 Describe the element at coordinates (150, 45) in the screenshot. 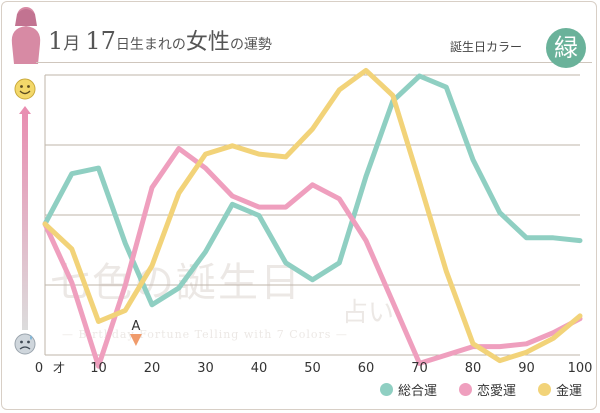

I see `day-unit: 日生まれの` at that location.